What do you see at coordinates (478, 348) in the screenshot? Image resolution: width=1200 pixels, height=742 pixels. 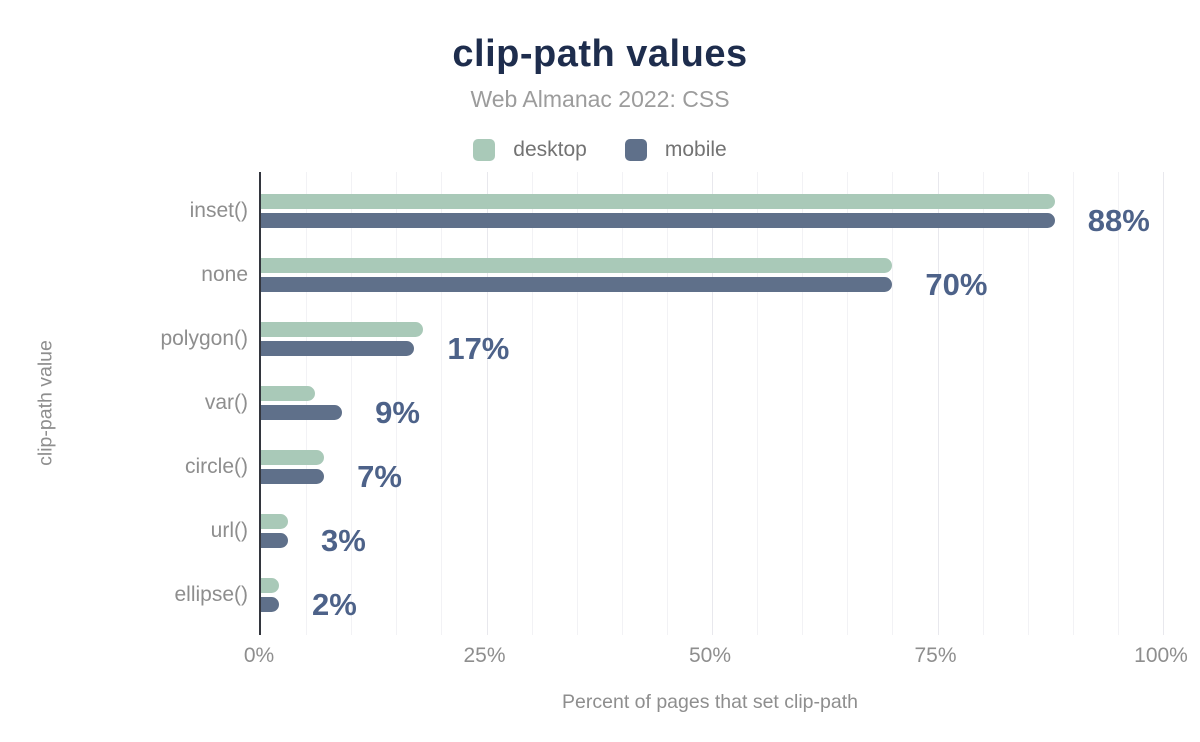 I see `bar-value-label: 17%` at bounding box center [478, 348].